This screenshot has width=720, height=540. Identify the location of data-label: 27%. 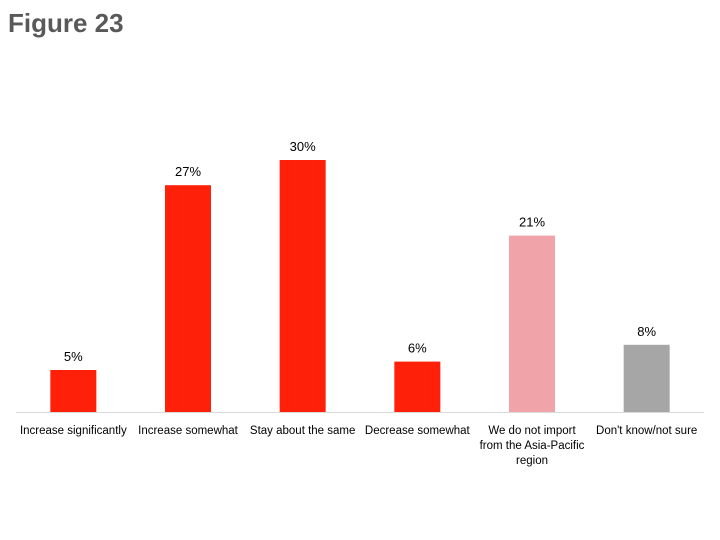
(188, 171).